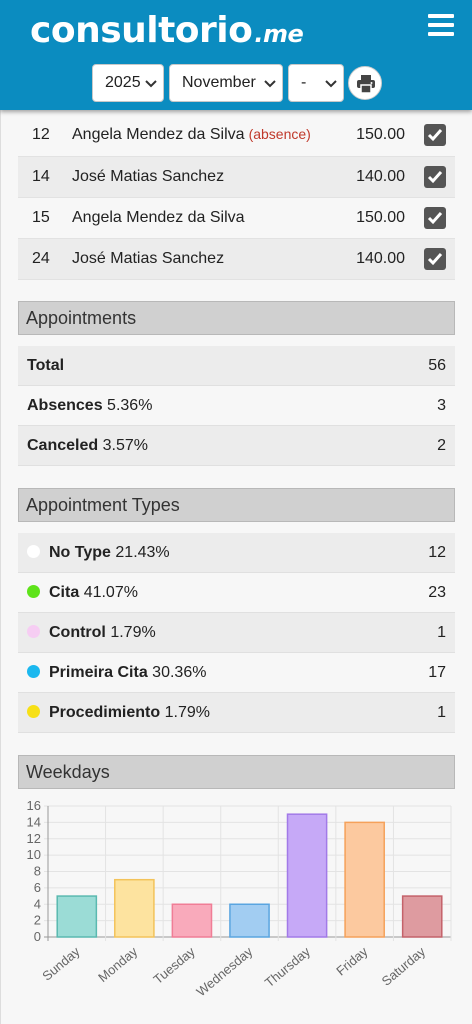 The image size is (472, 1024). I want to click on appointment-type-row: Primeira Cita 30.36% 17, so click(236, 673).